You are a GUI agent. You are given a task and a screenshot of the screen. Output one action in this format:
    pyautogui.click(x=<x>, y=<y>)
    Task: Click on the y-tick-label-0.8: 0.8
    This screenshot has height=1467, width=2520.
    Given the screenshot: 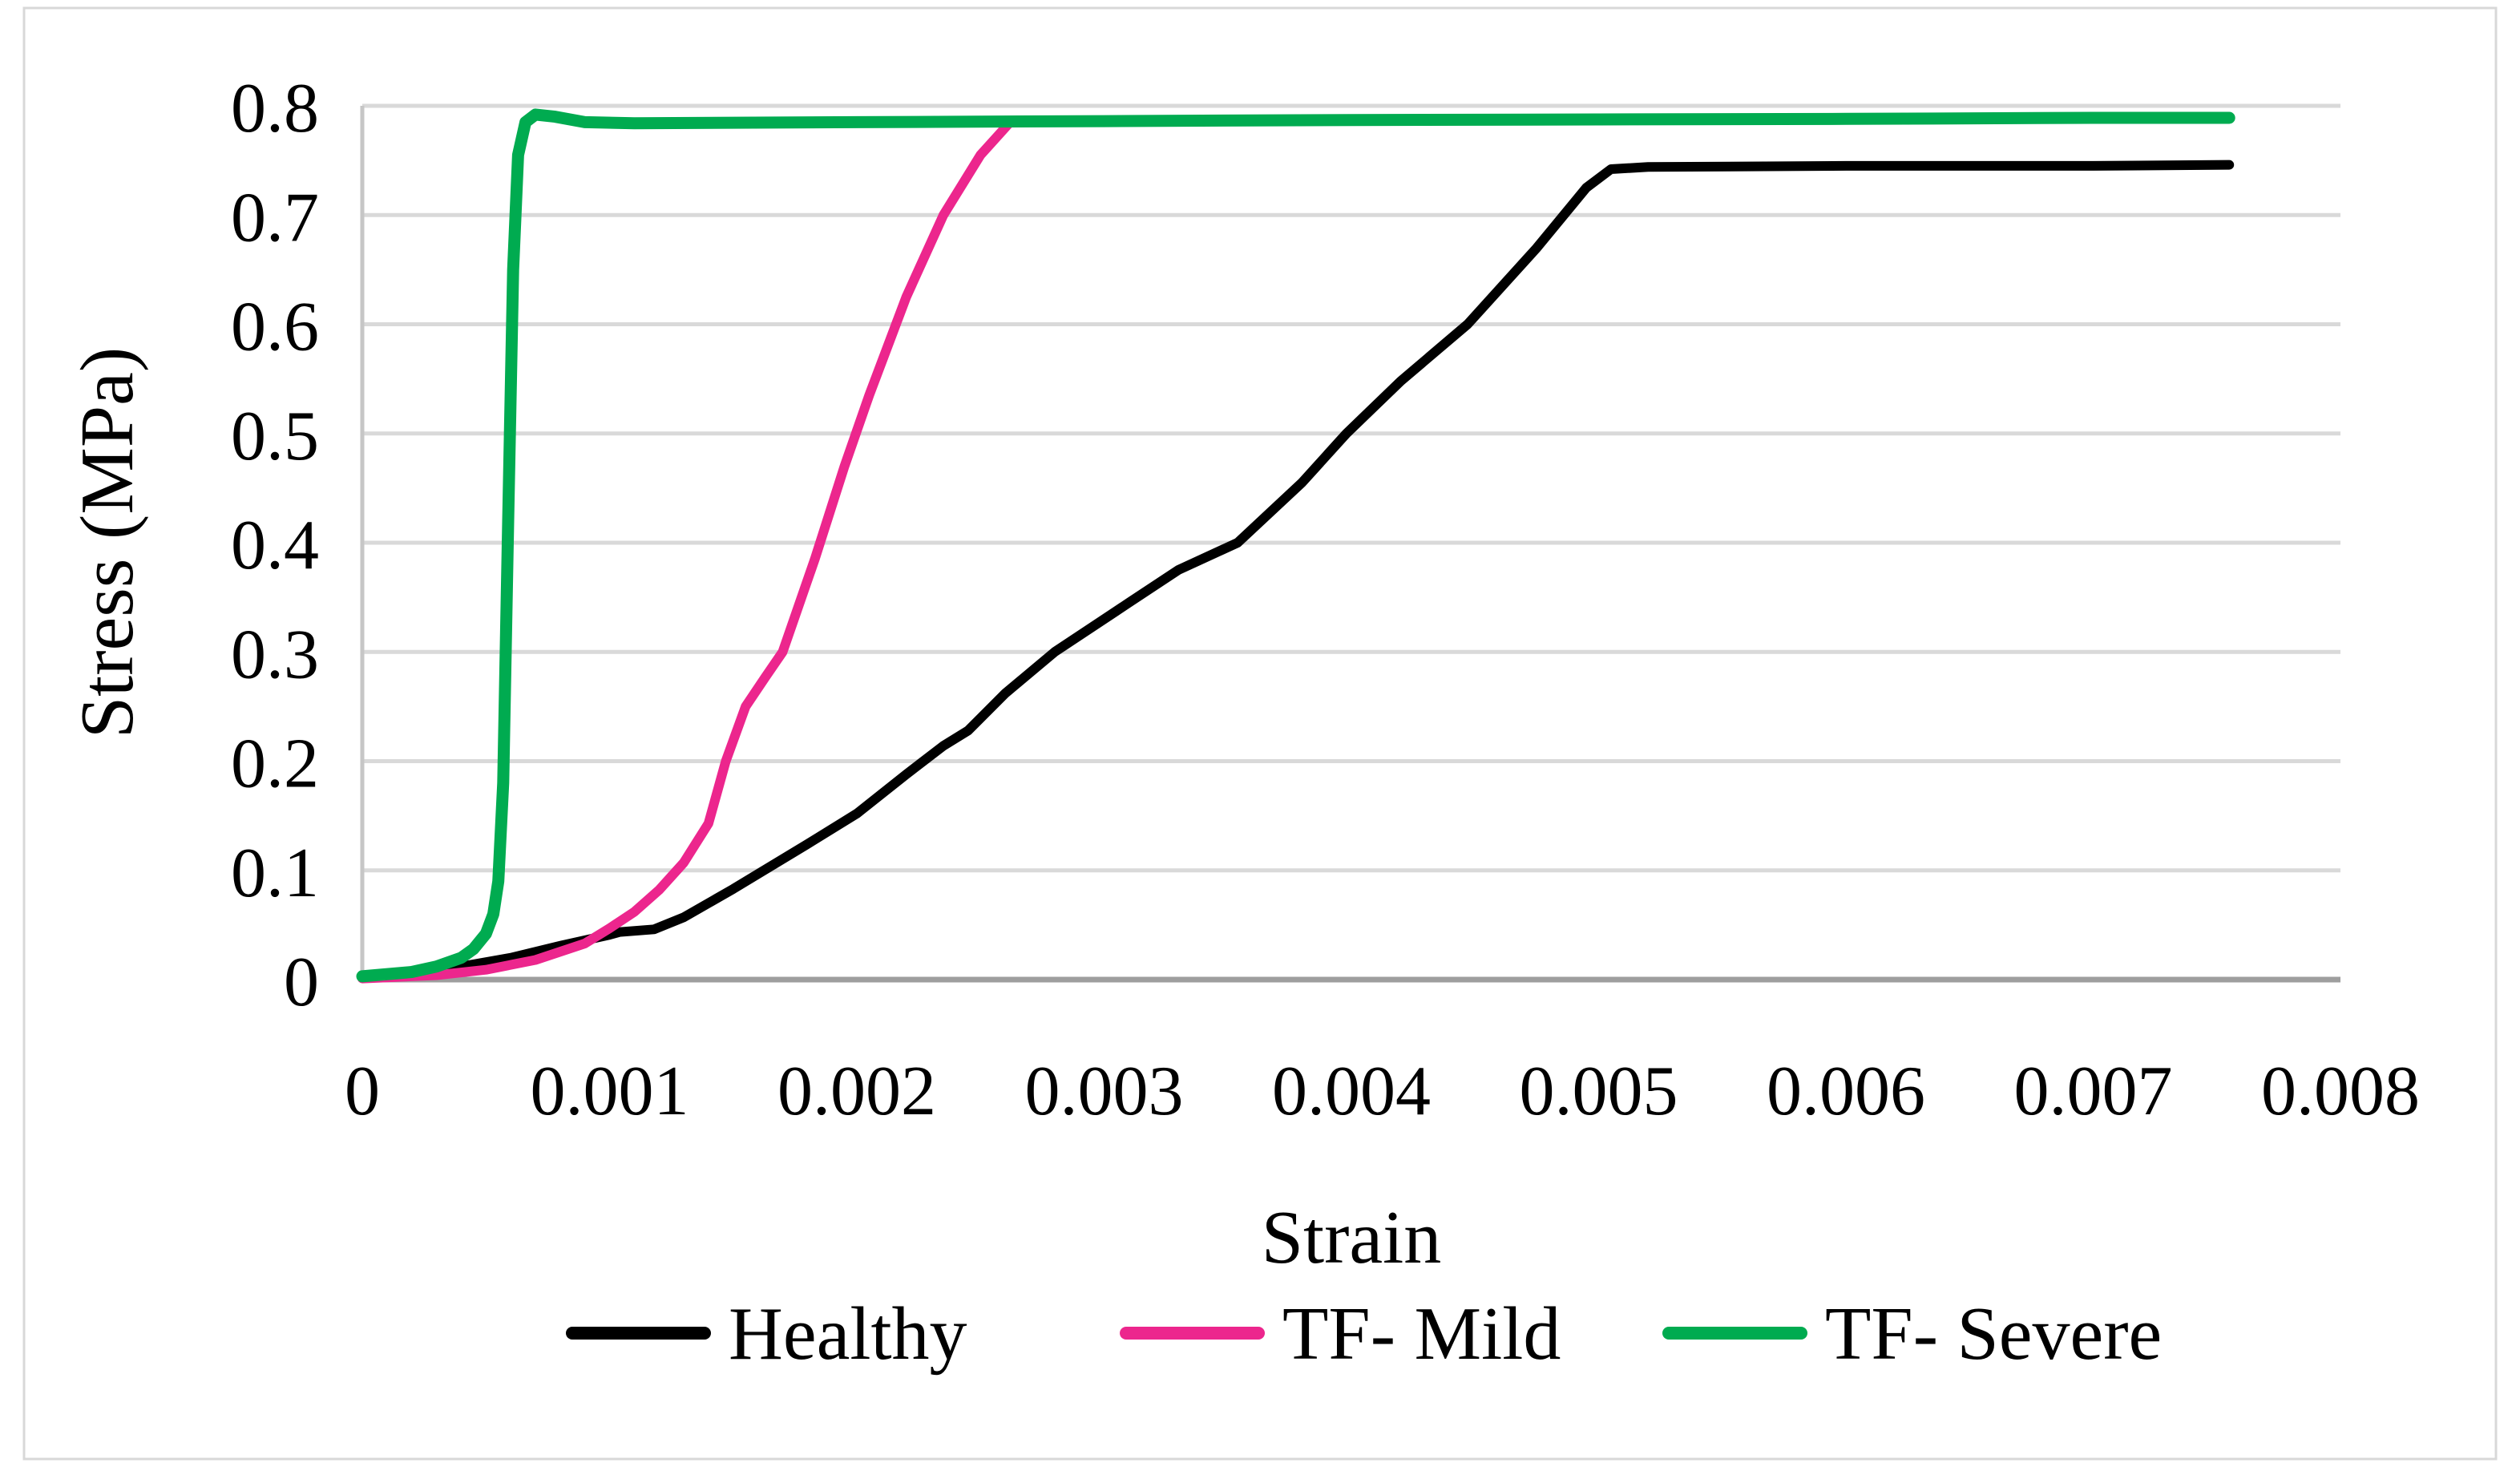 What is the action you would take?
    pyautogui.click(x=275, y=109)
    